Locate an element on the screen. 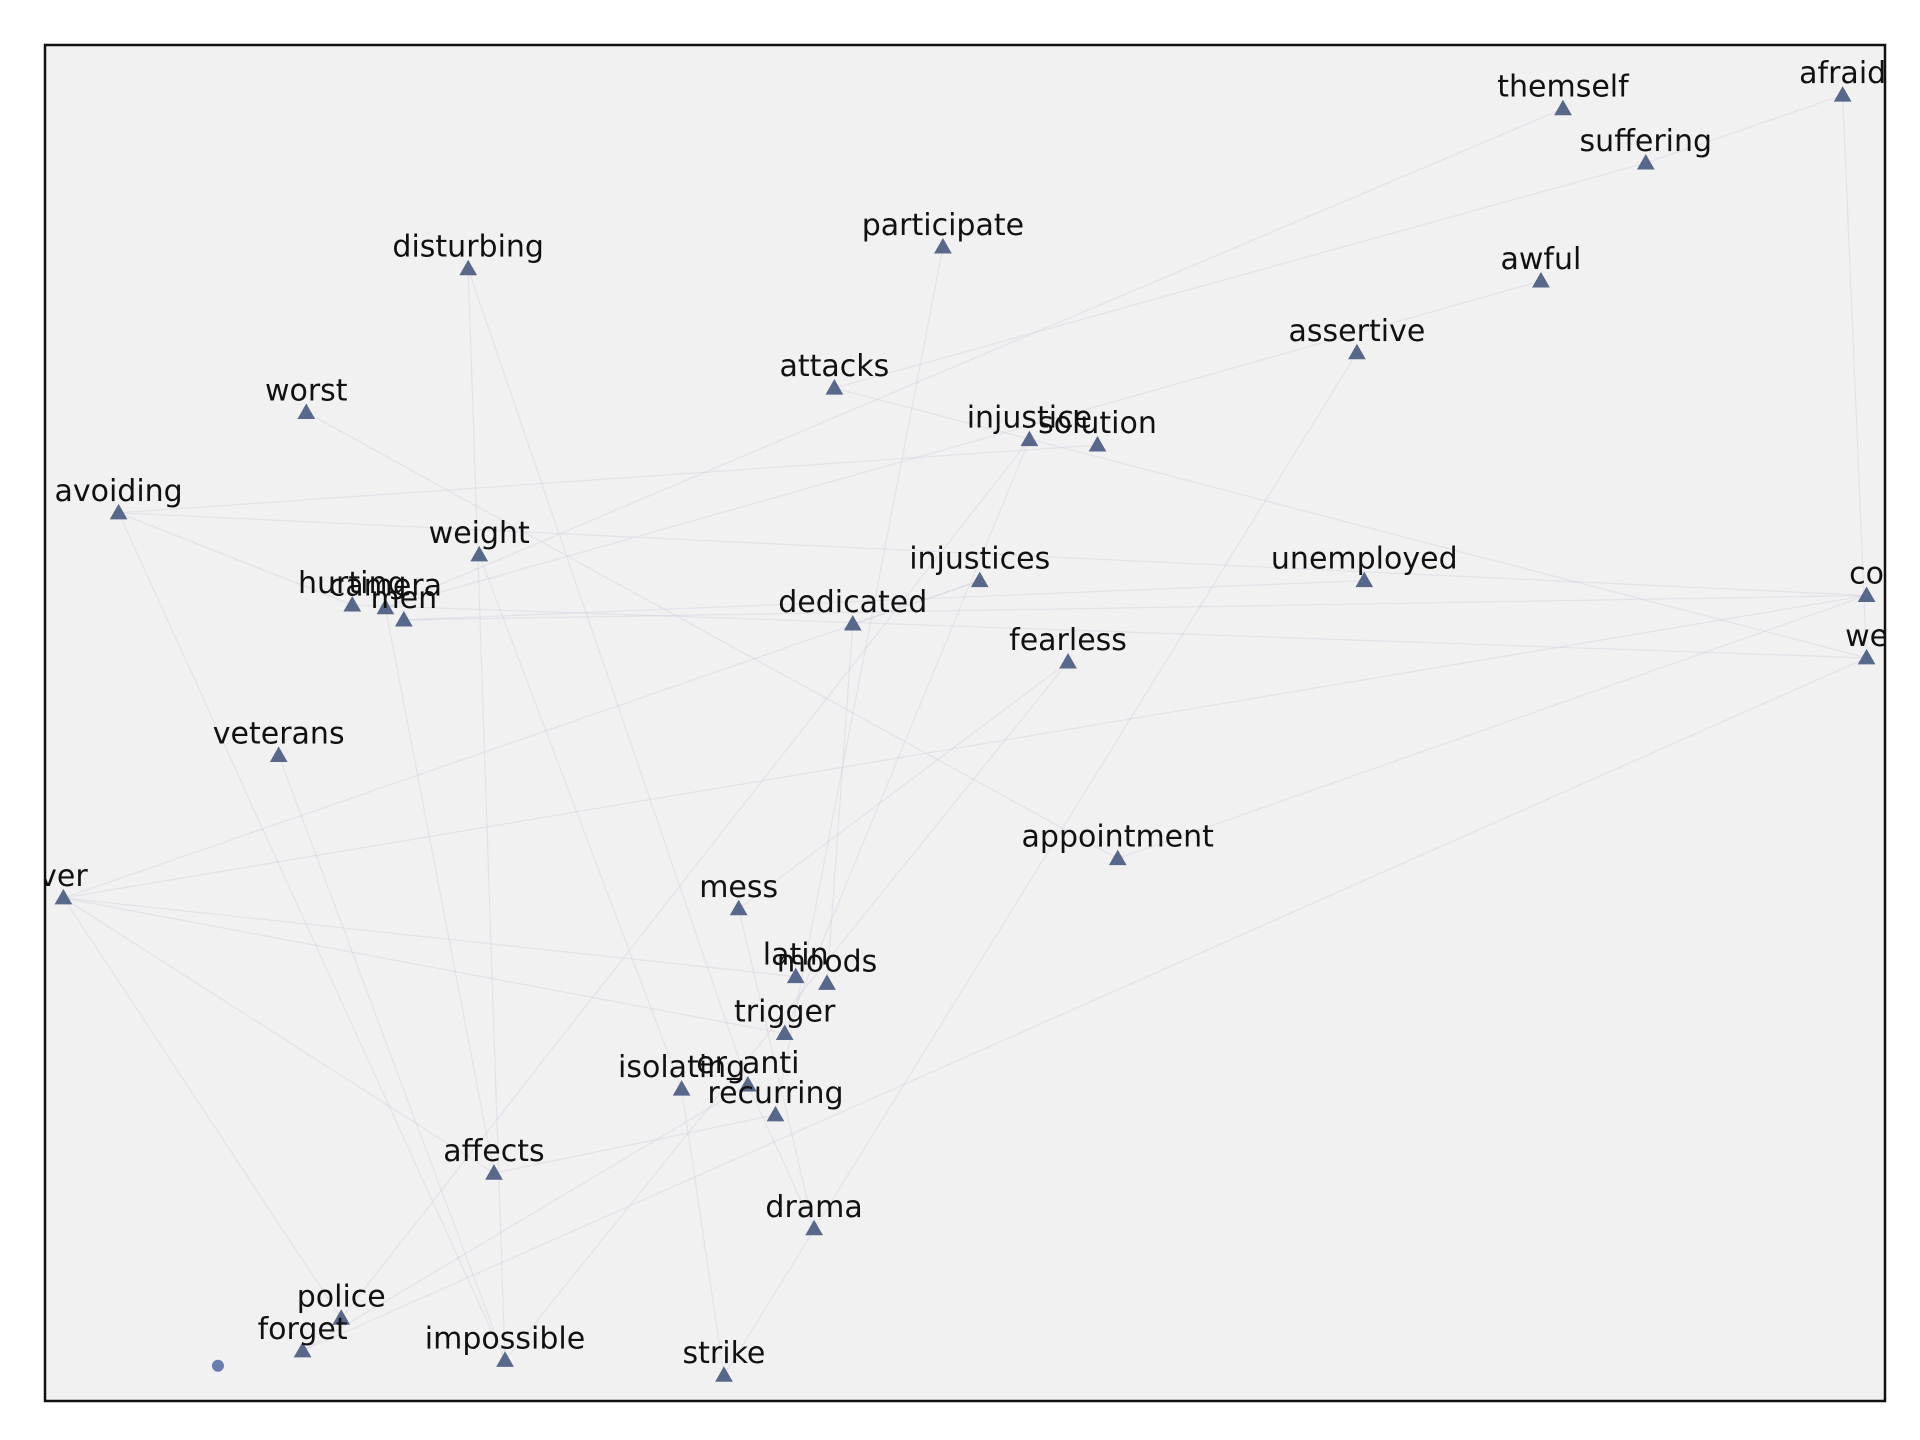  point-label: trigger is located at coordinates (785, 1012).